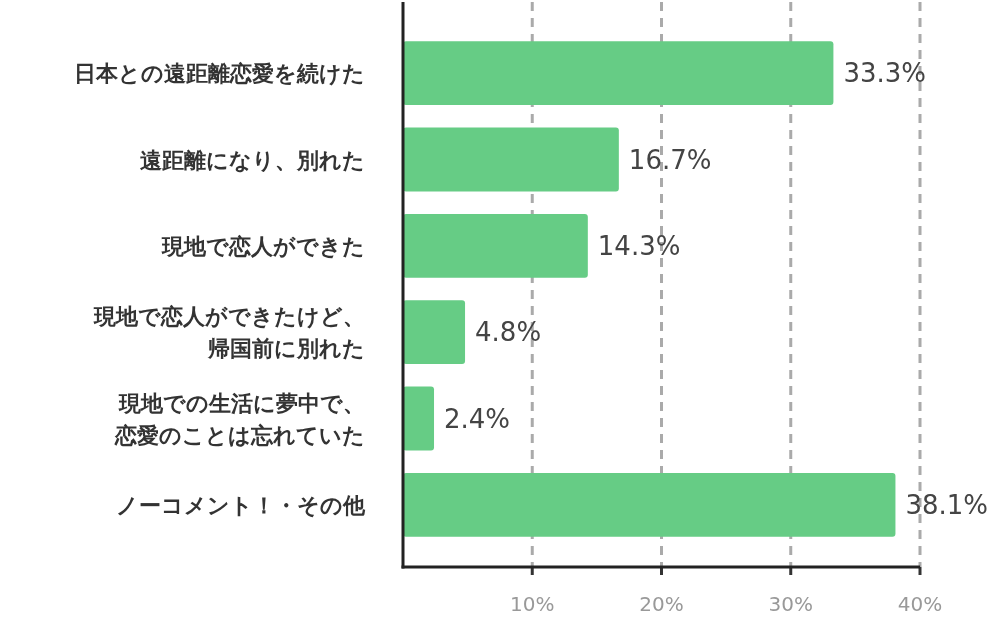  I want to click on x-tick-label: 30%, so click(790, 604).